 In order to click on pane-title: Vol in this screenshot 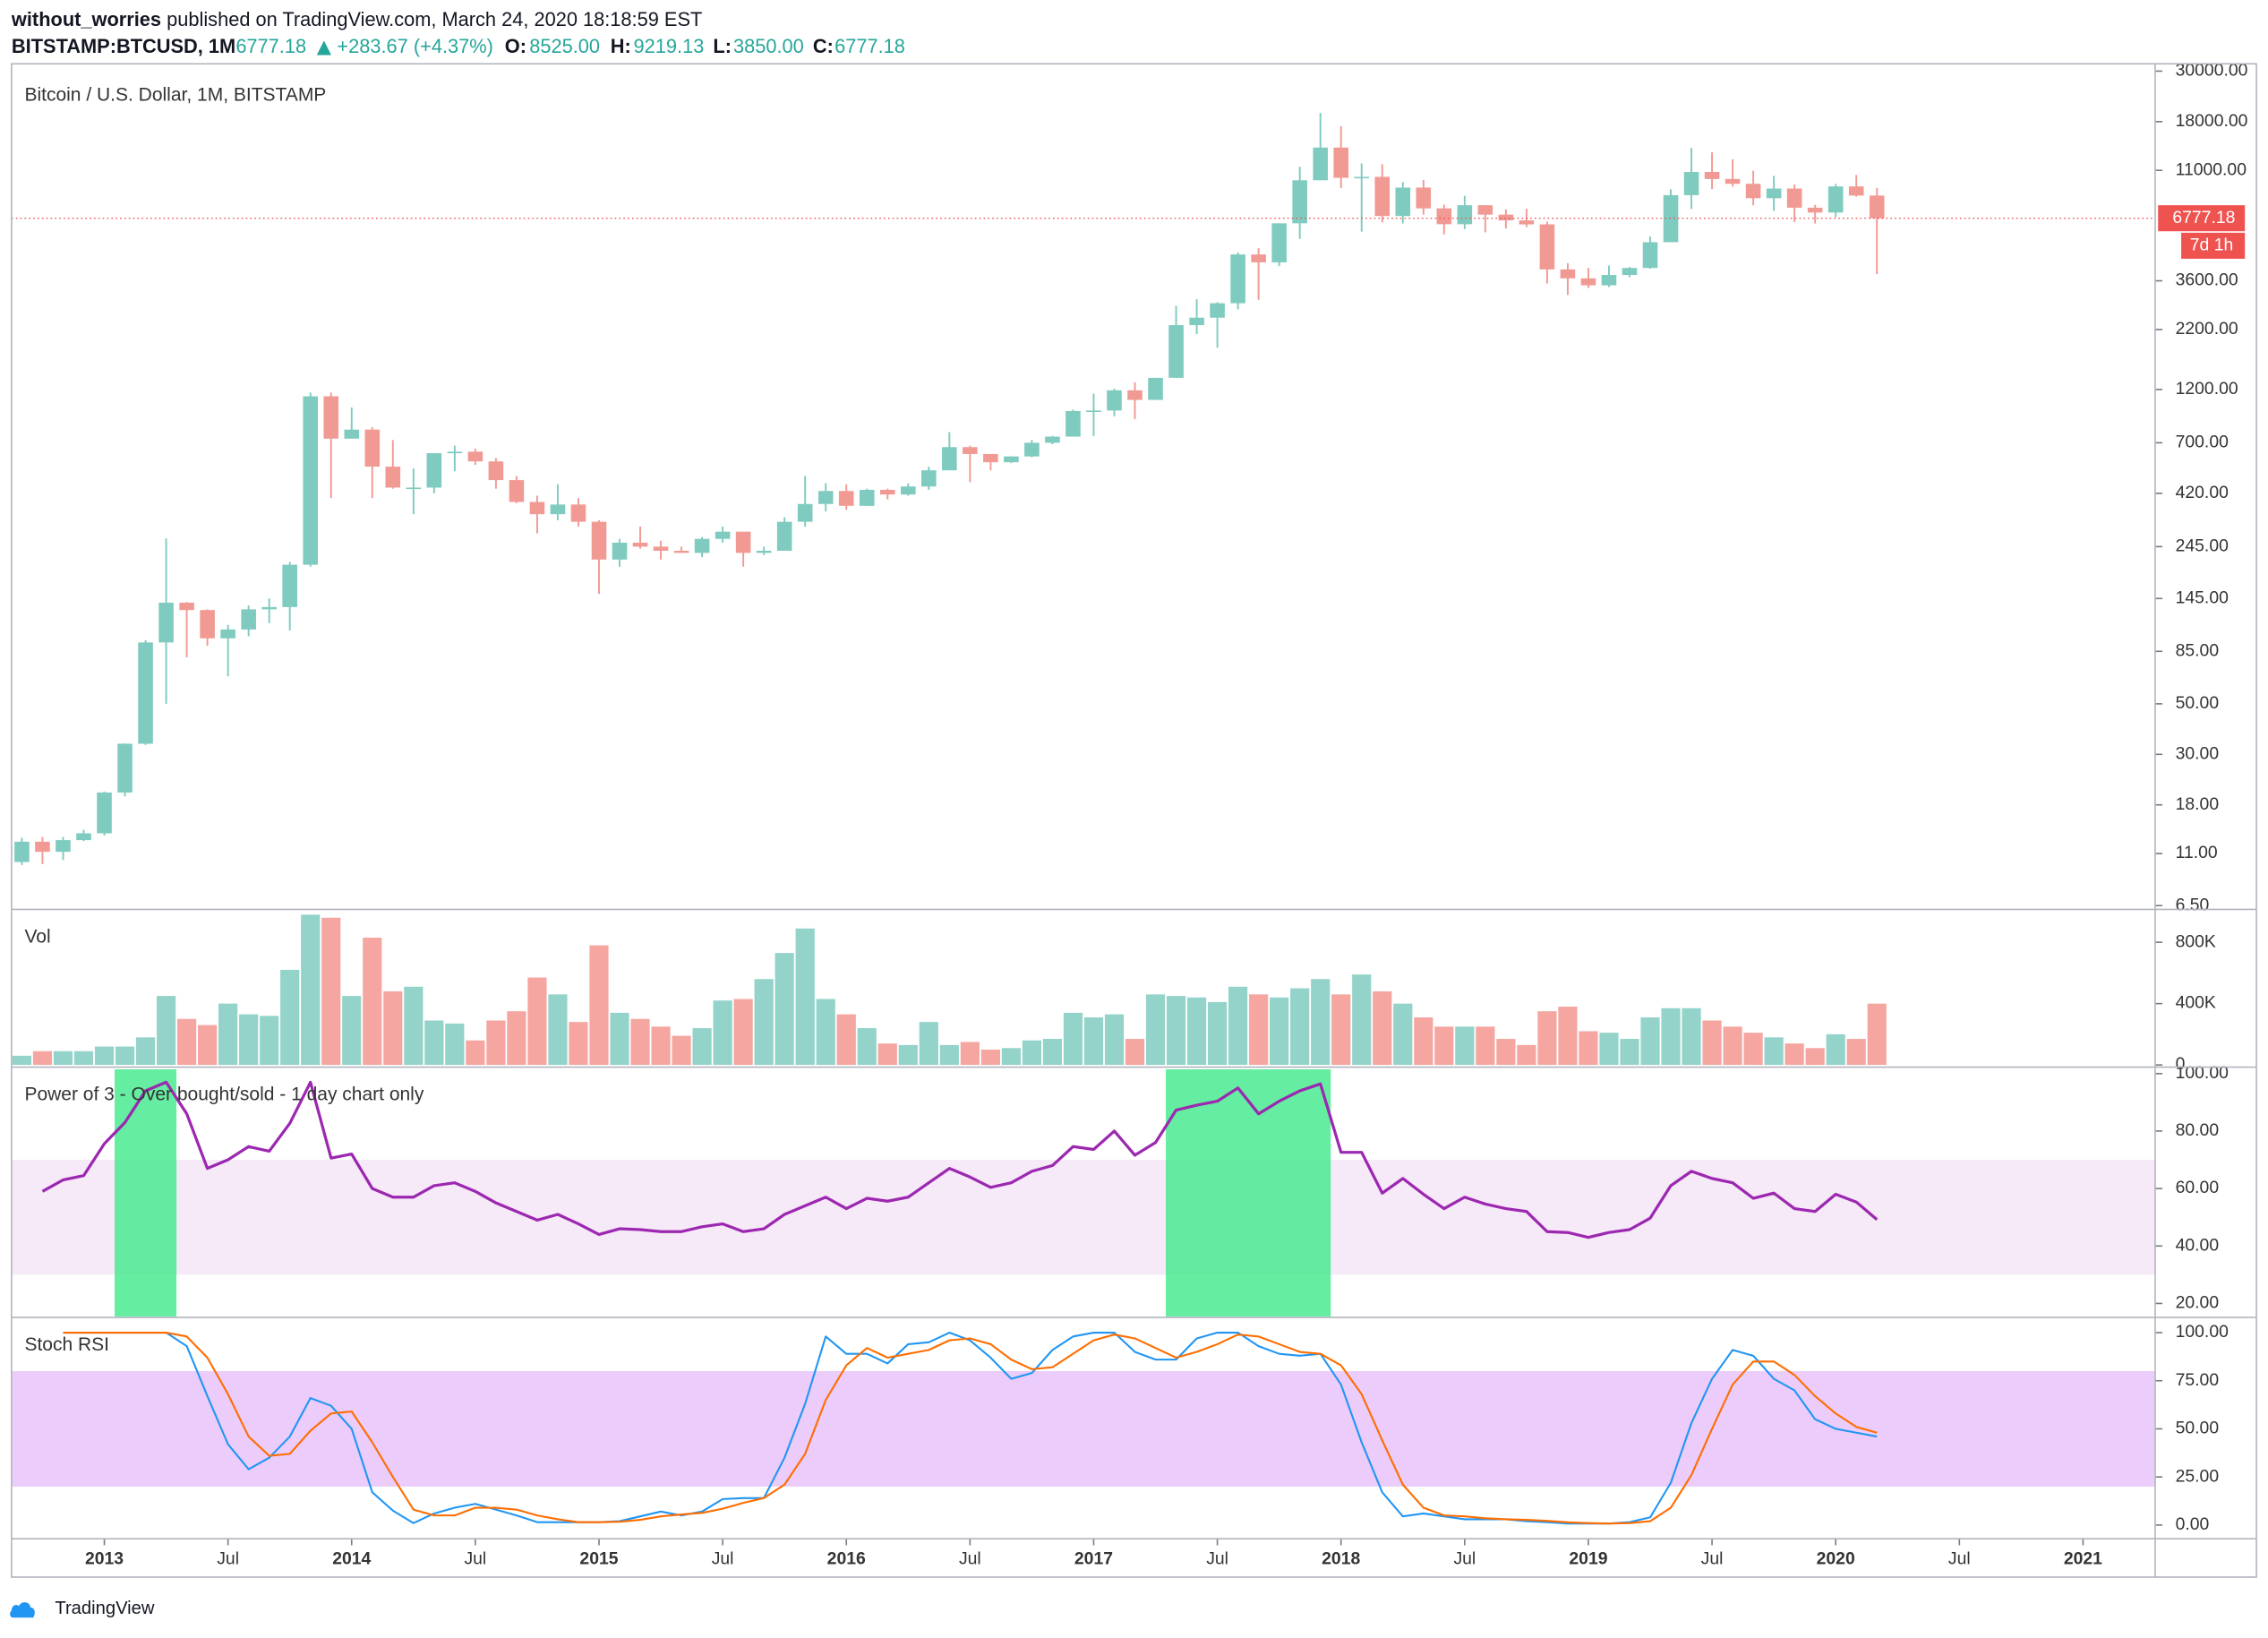, I will do `click(37, 937)`.